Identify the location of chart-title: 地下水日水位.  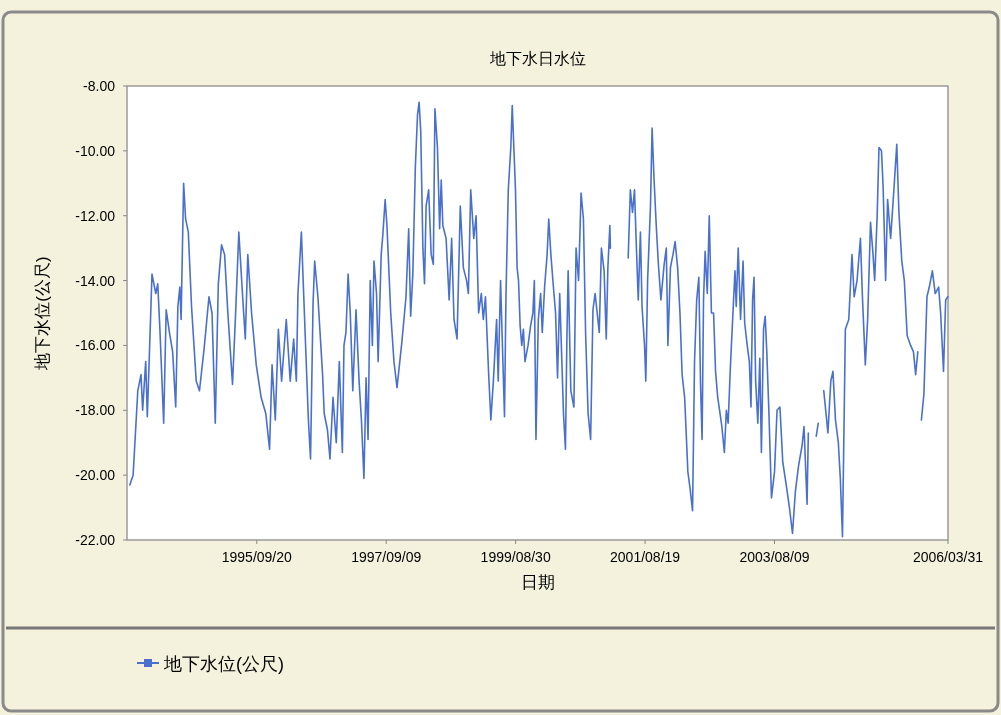
(537, 58).